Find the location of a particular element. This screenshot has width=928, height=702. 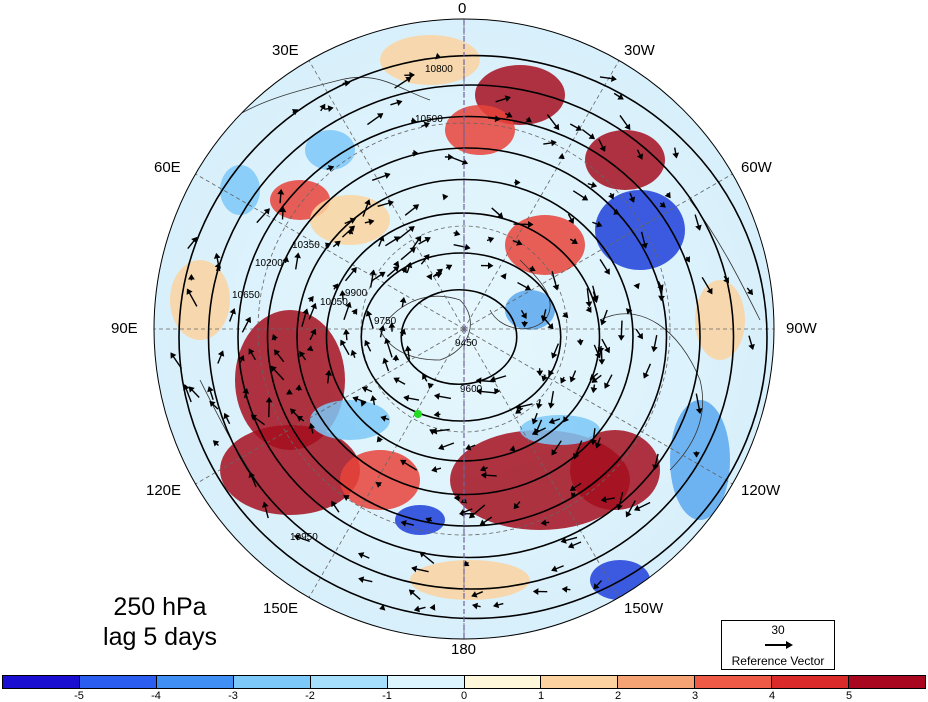

contour-label: 9900 is located at coordinates (356, 293).